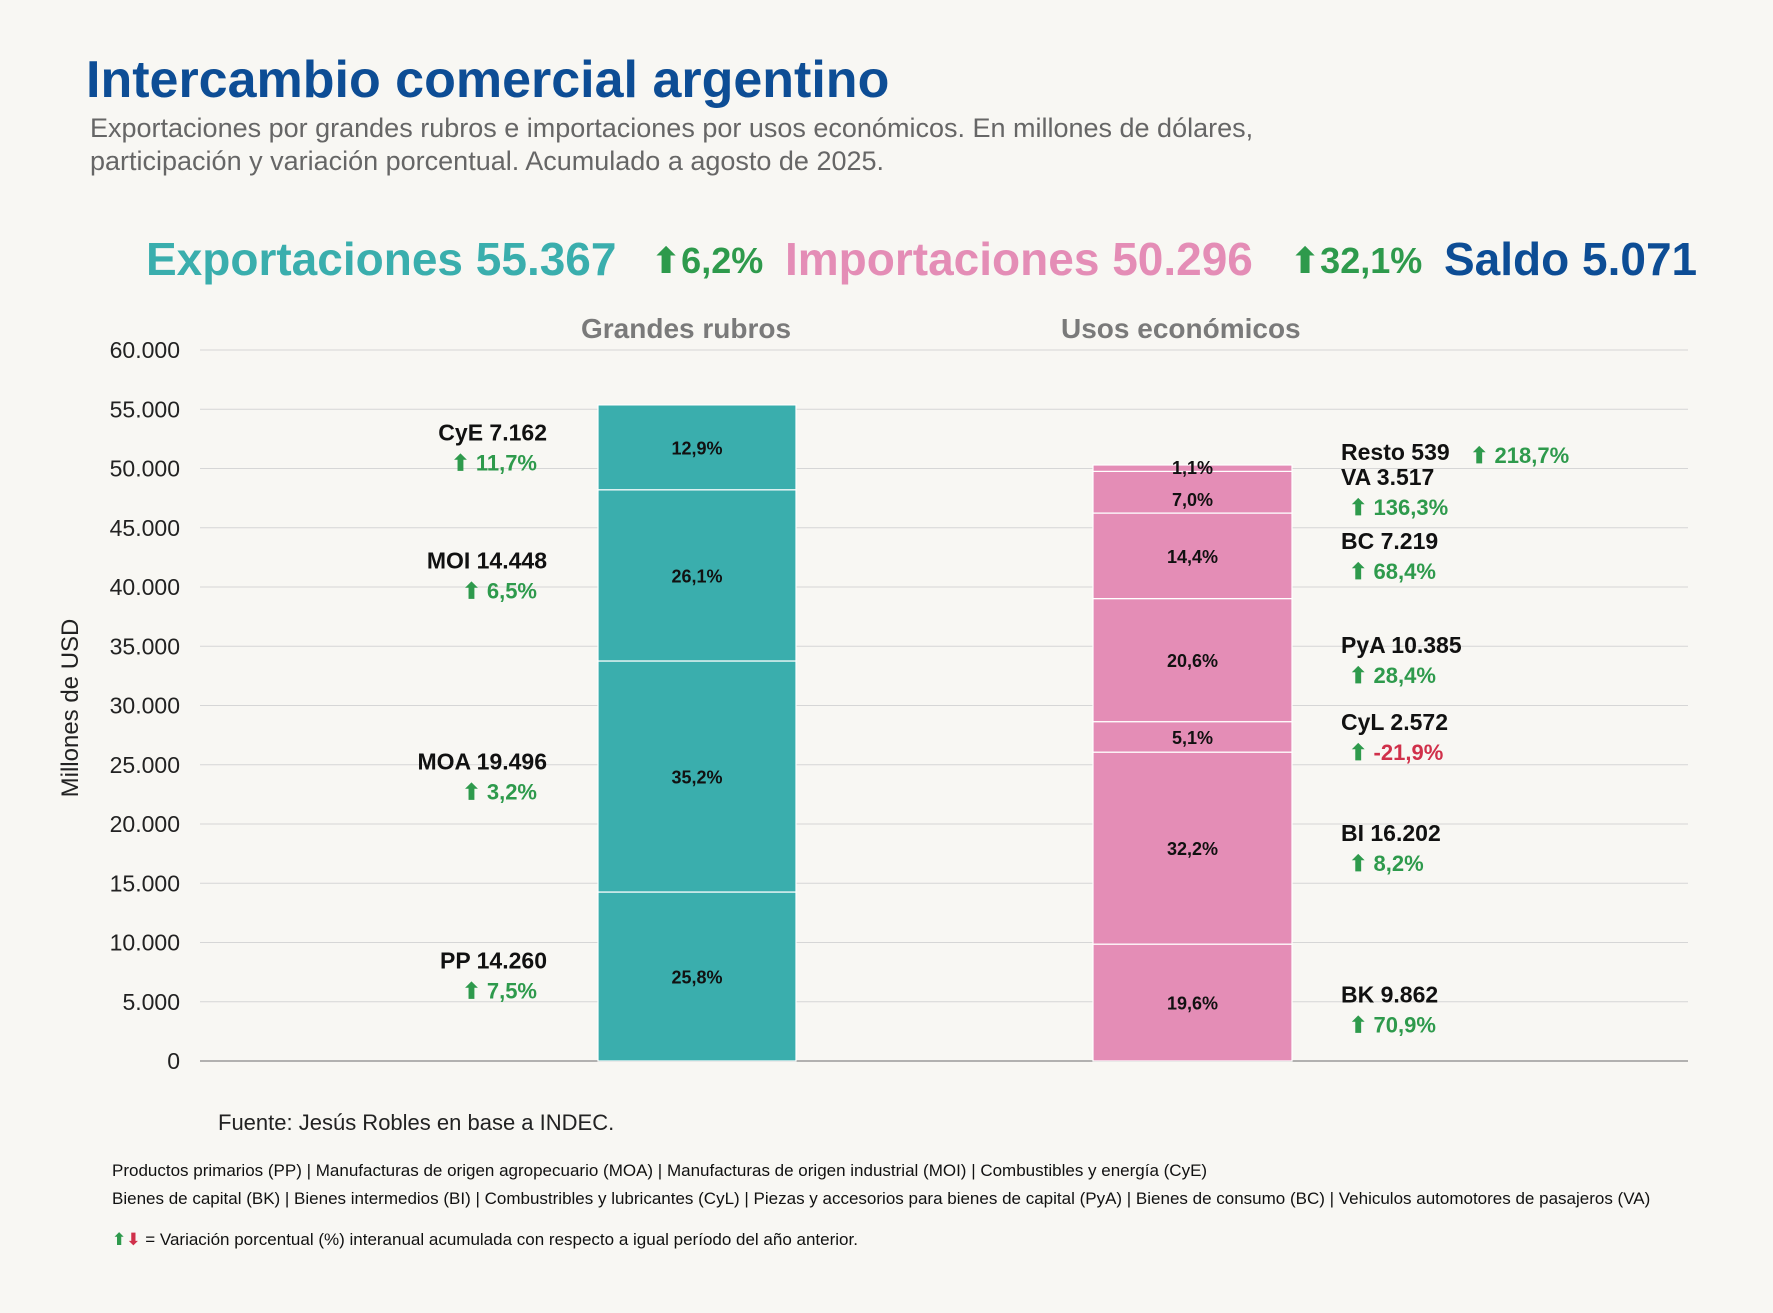  Describe the element at coordinates (173, 1061) in the screenshot. I see `y-tick-label: 0` at that location.